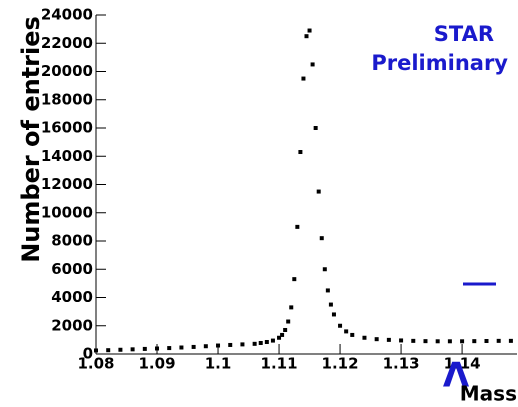 The width and height of the screenshot is (518, 407). I want to click on y-tick-label: 20000, so click(67, 71).